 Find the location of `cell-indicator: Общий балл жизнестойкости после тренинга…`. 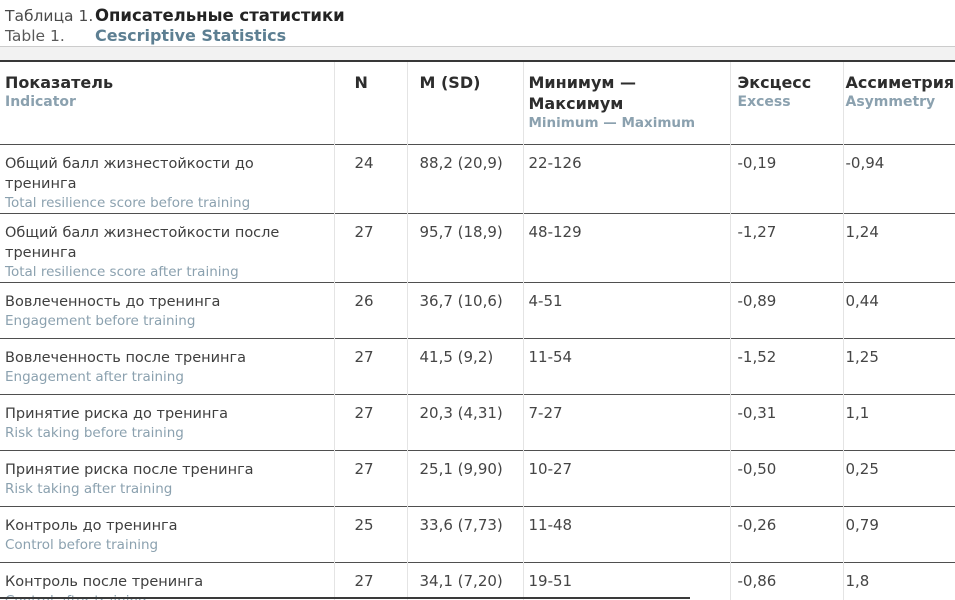

cell-indicator: Общий балл жизнестойкости после тренинга… is located at coordinates (167, 247).